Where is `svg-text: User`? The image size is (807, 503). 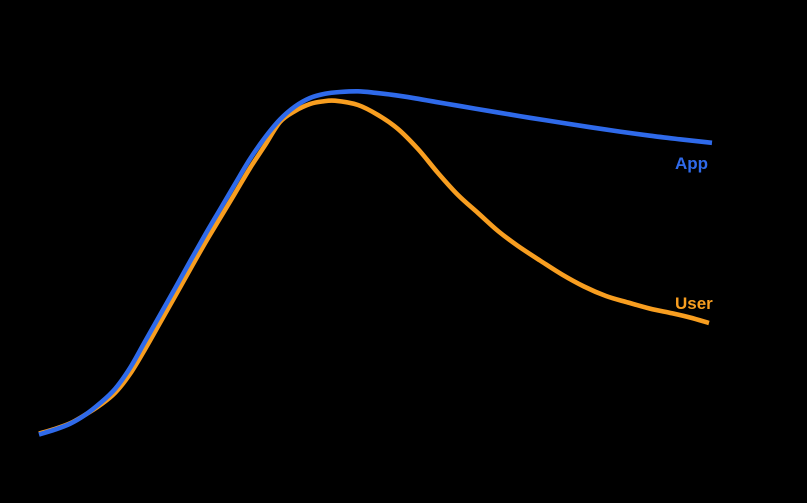
svg-text: User is located at coordinates (694, 303).